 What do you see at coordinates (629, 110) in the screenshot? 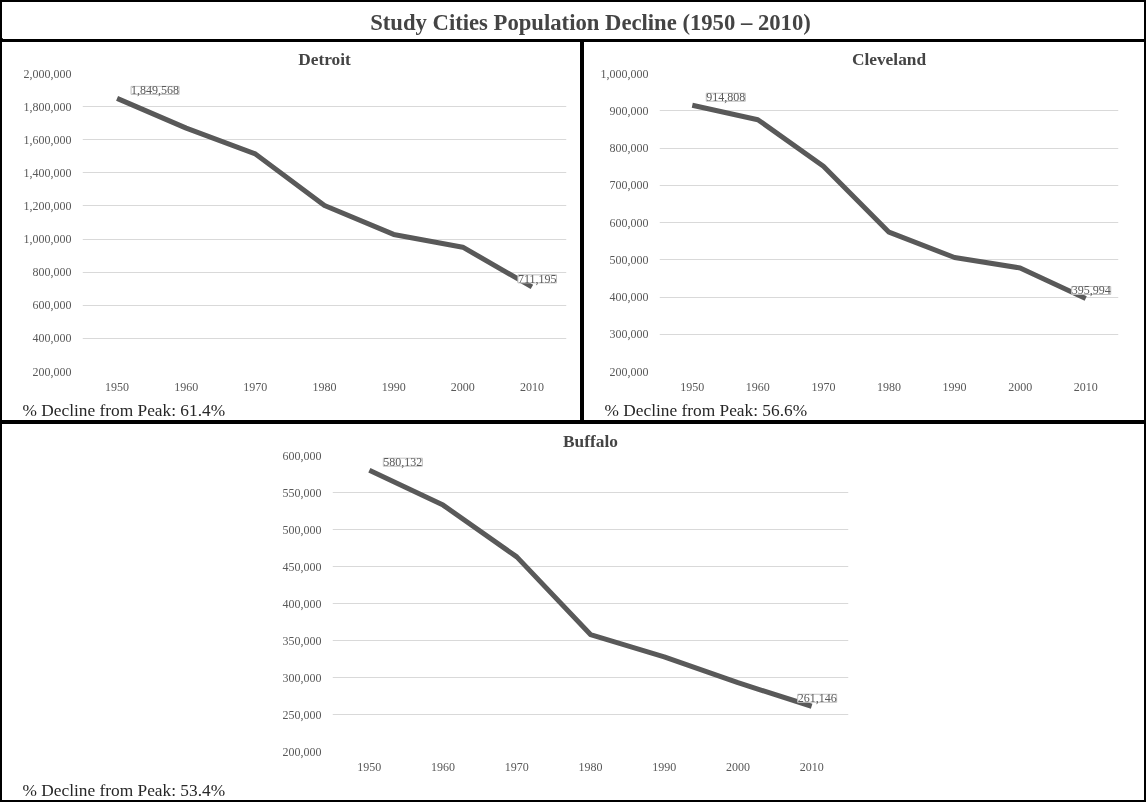
I see `y-tick-label: 900,000` at bounding box center [629, 110].